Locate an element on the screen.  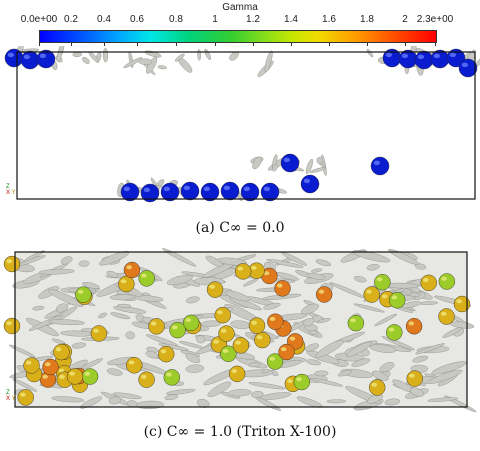
colorbar-tick-label: 2 is located at coordinates (405, 19).